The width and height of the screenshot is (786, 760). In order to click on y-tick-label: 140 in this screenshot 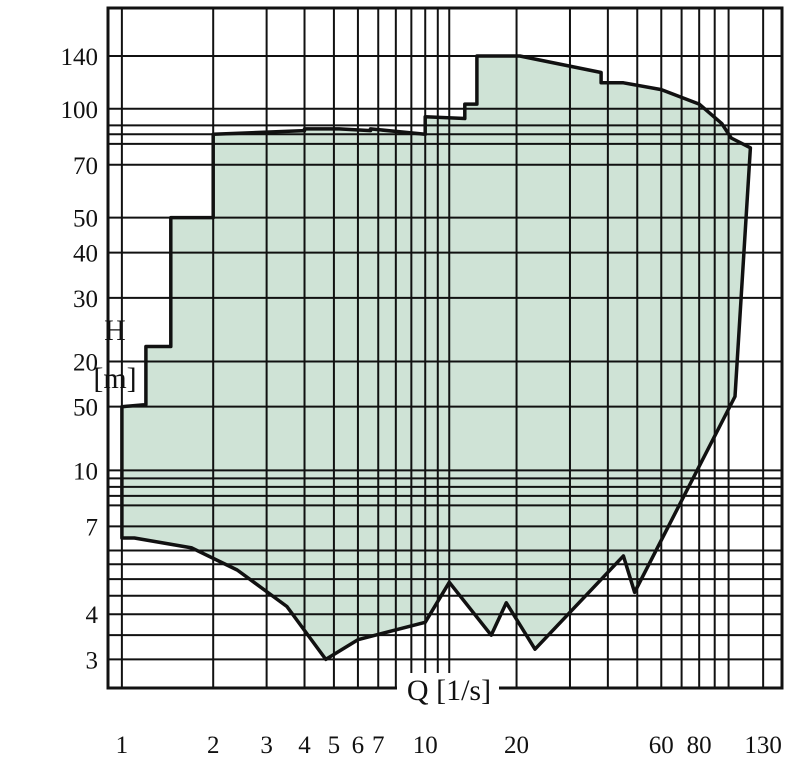, I will do `click(80, 57)`.